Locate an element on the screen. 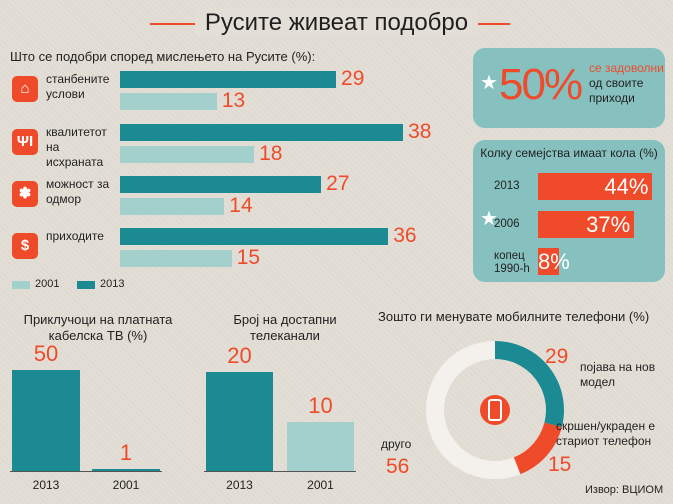 Image resolution: width=673 pixels, height=504 pixels. category-label: можност за одмор is located at coordinates (78, 191).